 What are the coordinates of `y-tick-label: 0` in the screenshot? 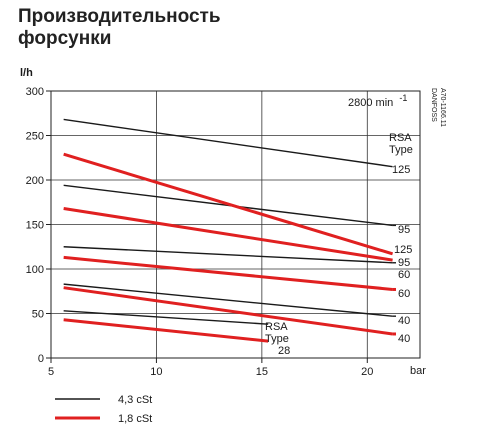 It's located at (41, 359).